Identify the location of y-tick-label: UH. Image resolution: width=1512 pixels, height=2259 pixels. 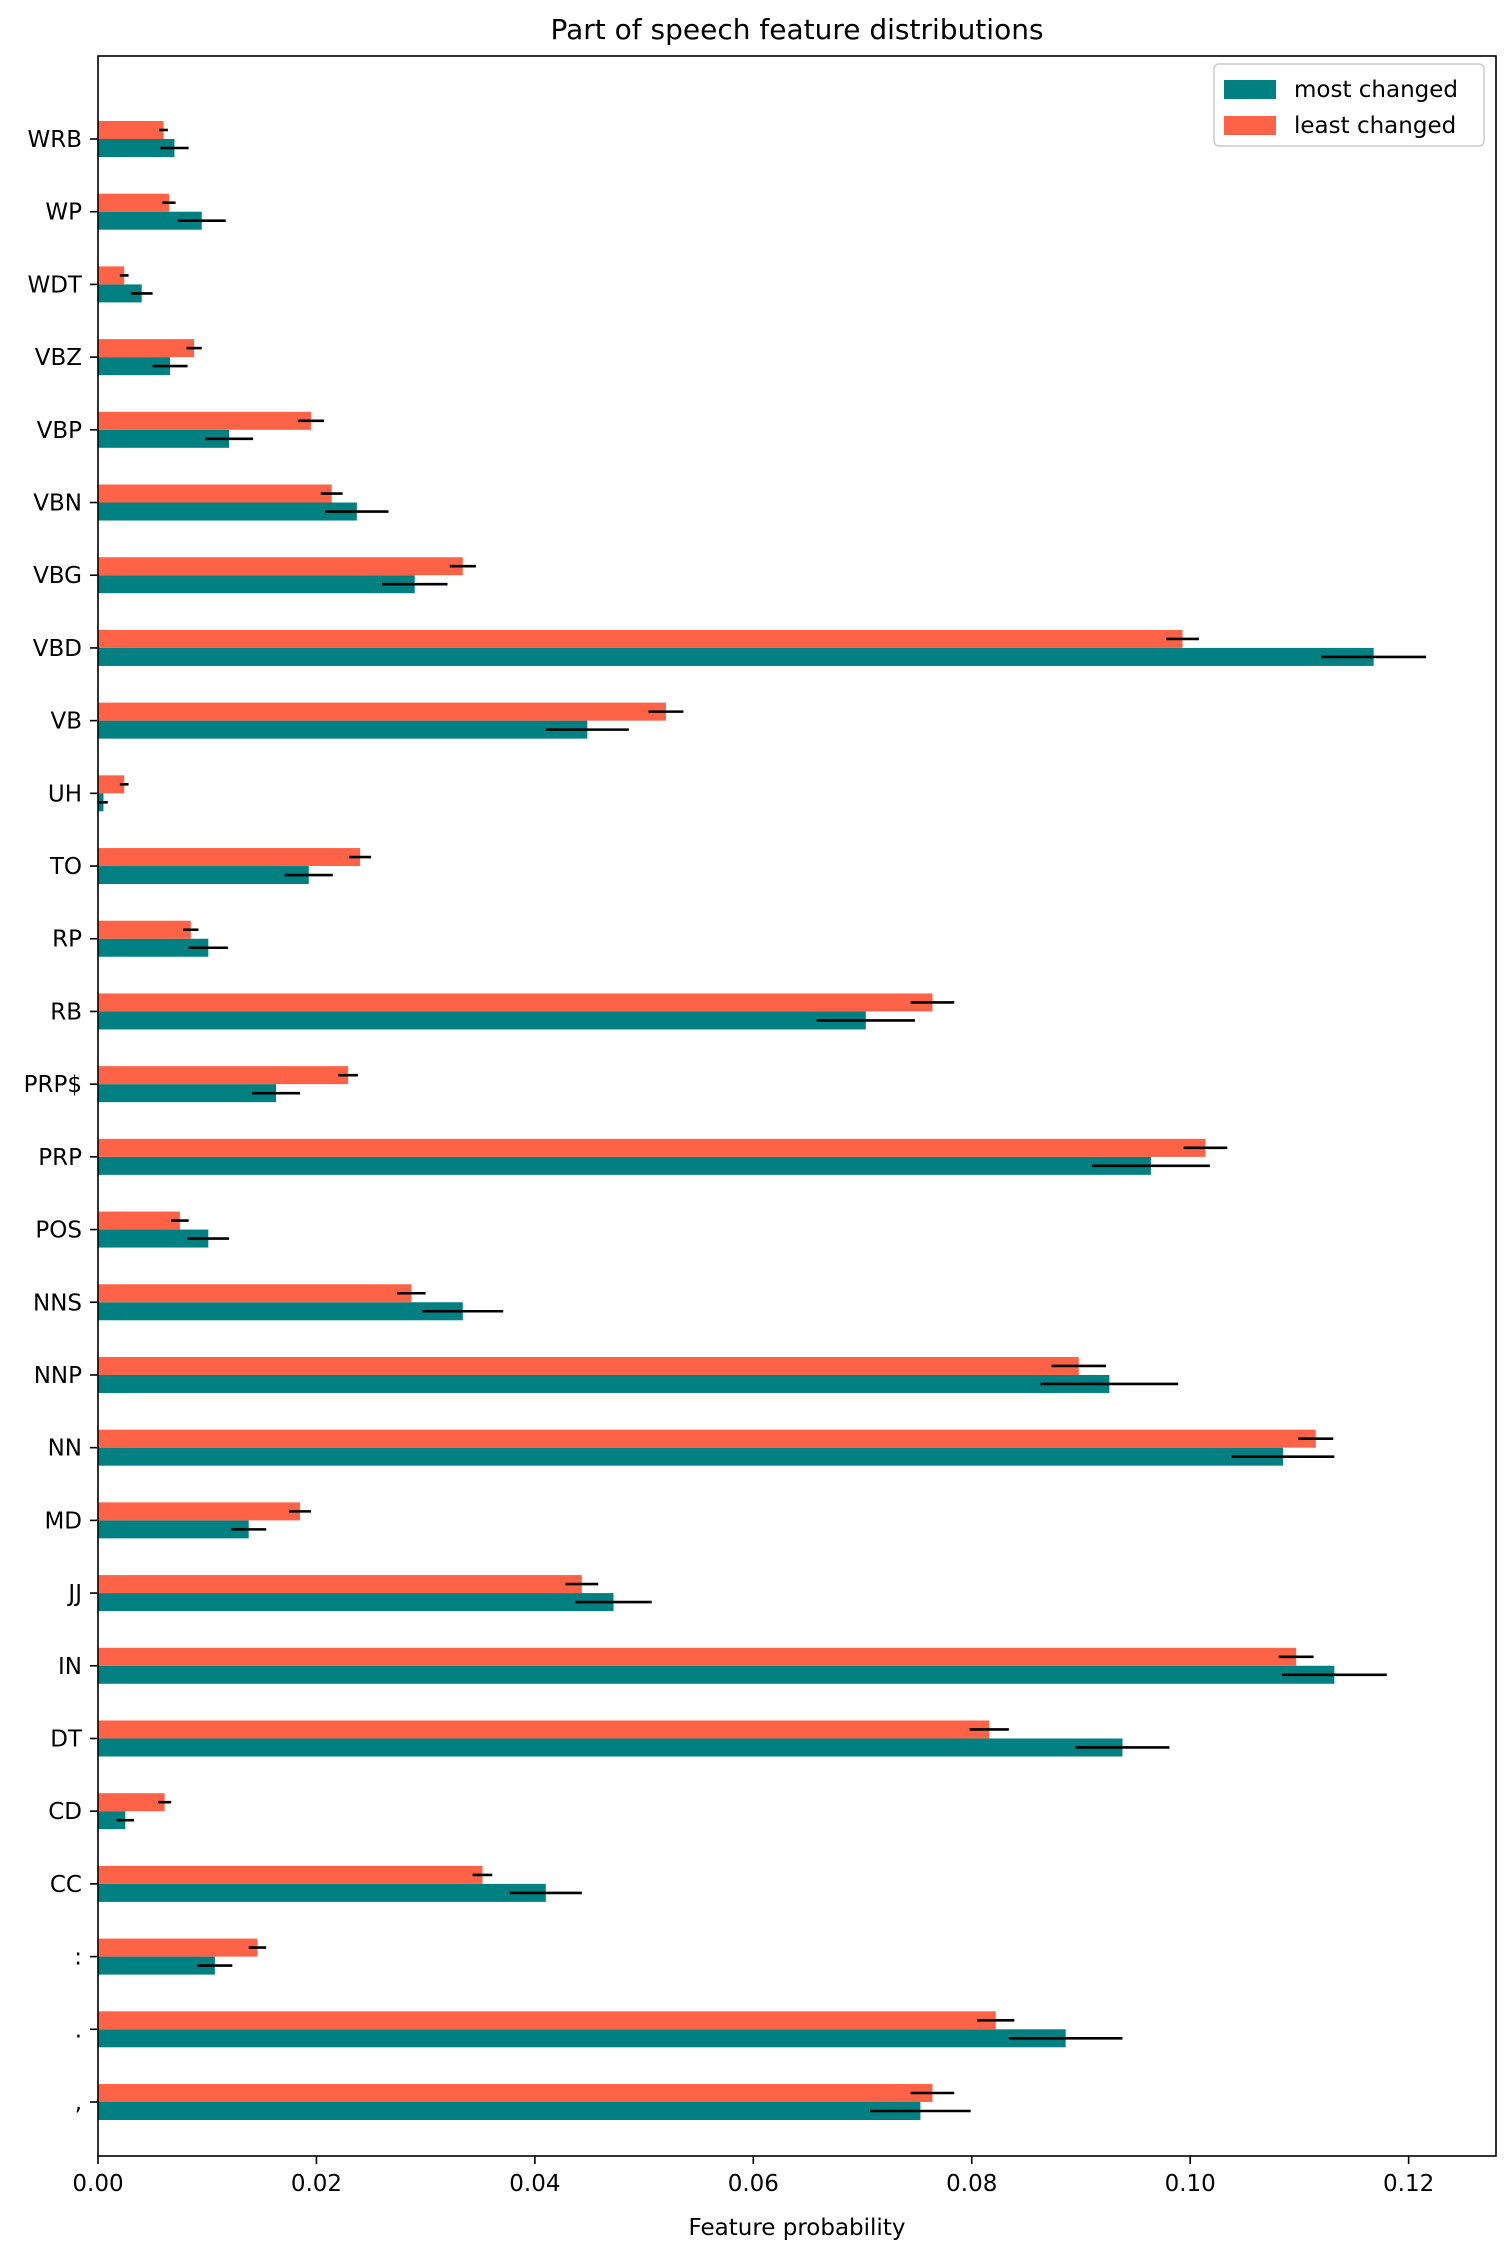
(65, 794).